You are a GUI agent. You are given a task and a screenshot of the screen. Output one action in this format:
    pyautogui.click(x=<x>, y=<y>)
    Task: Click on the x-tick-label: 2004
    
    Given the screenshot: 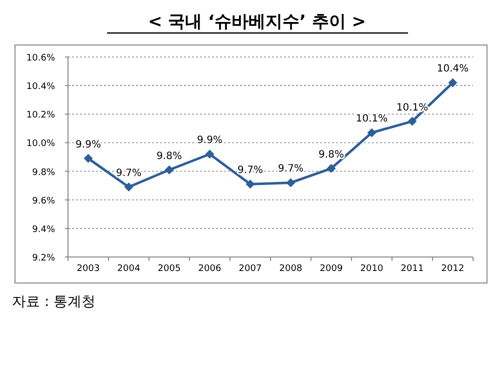 What is the action you would take?
    pyautogui.click(x=128, y=269)
    